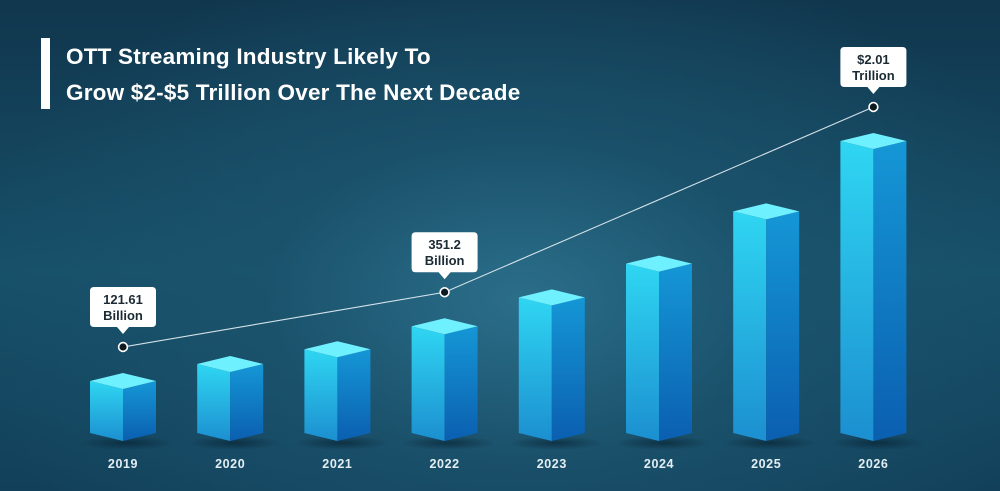  What do you see at coordinates (230, 464) in the screenshot?
I see `x-tick-label-2020: 2020` at bounding box center [230, 464].